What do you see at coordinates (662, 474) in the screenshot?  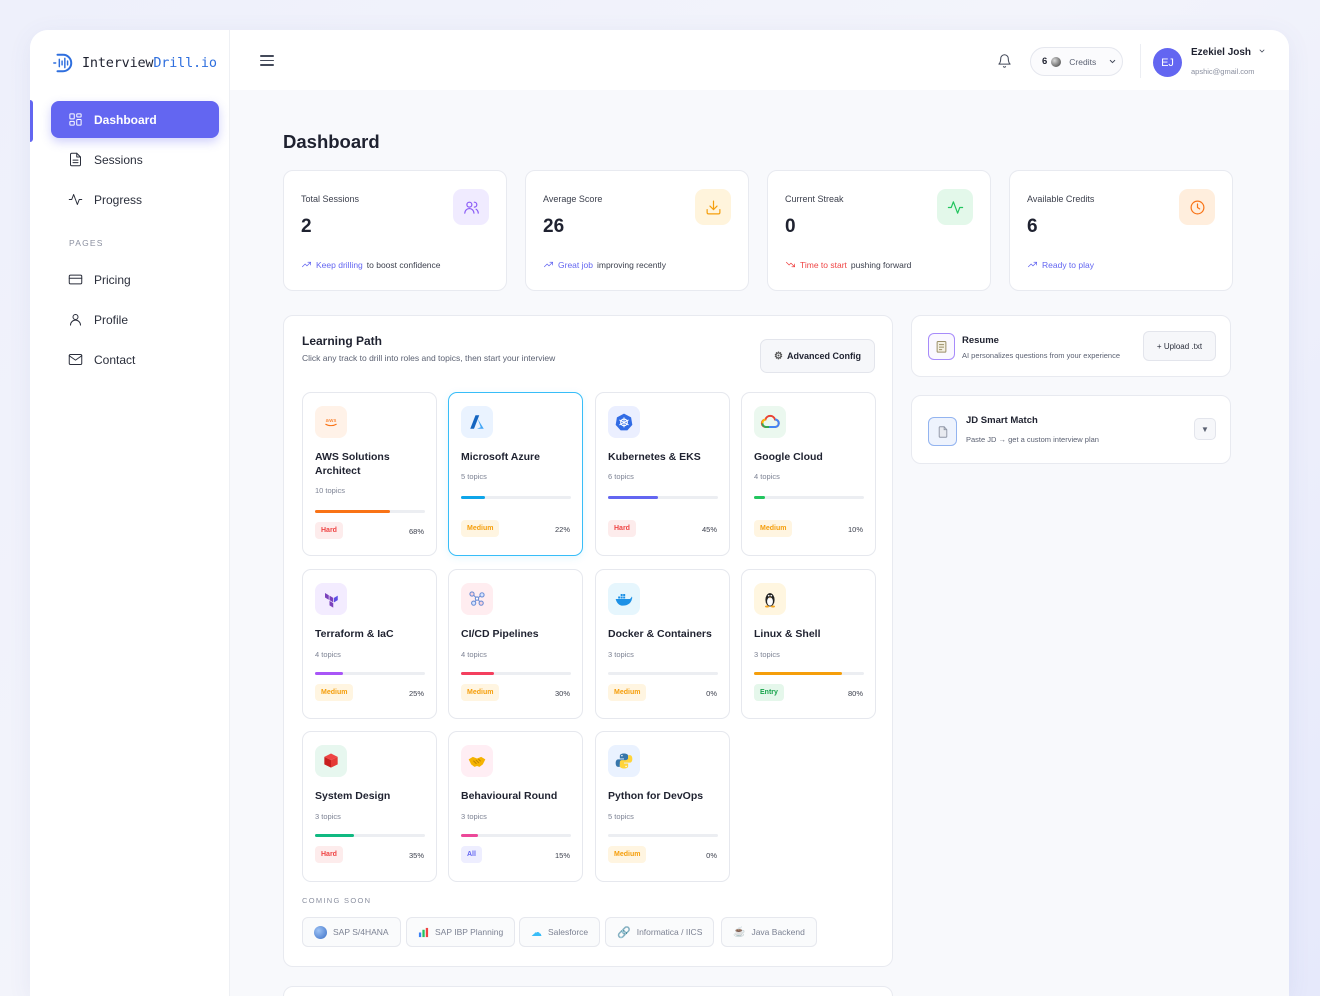 I see `track-card-kubernetes-eks: Kubernetes & EKS 6 topics Hard 45%` at bounding box center [662, 474].